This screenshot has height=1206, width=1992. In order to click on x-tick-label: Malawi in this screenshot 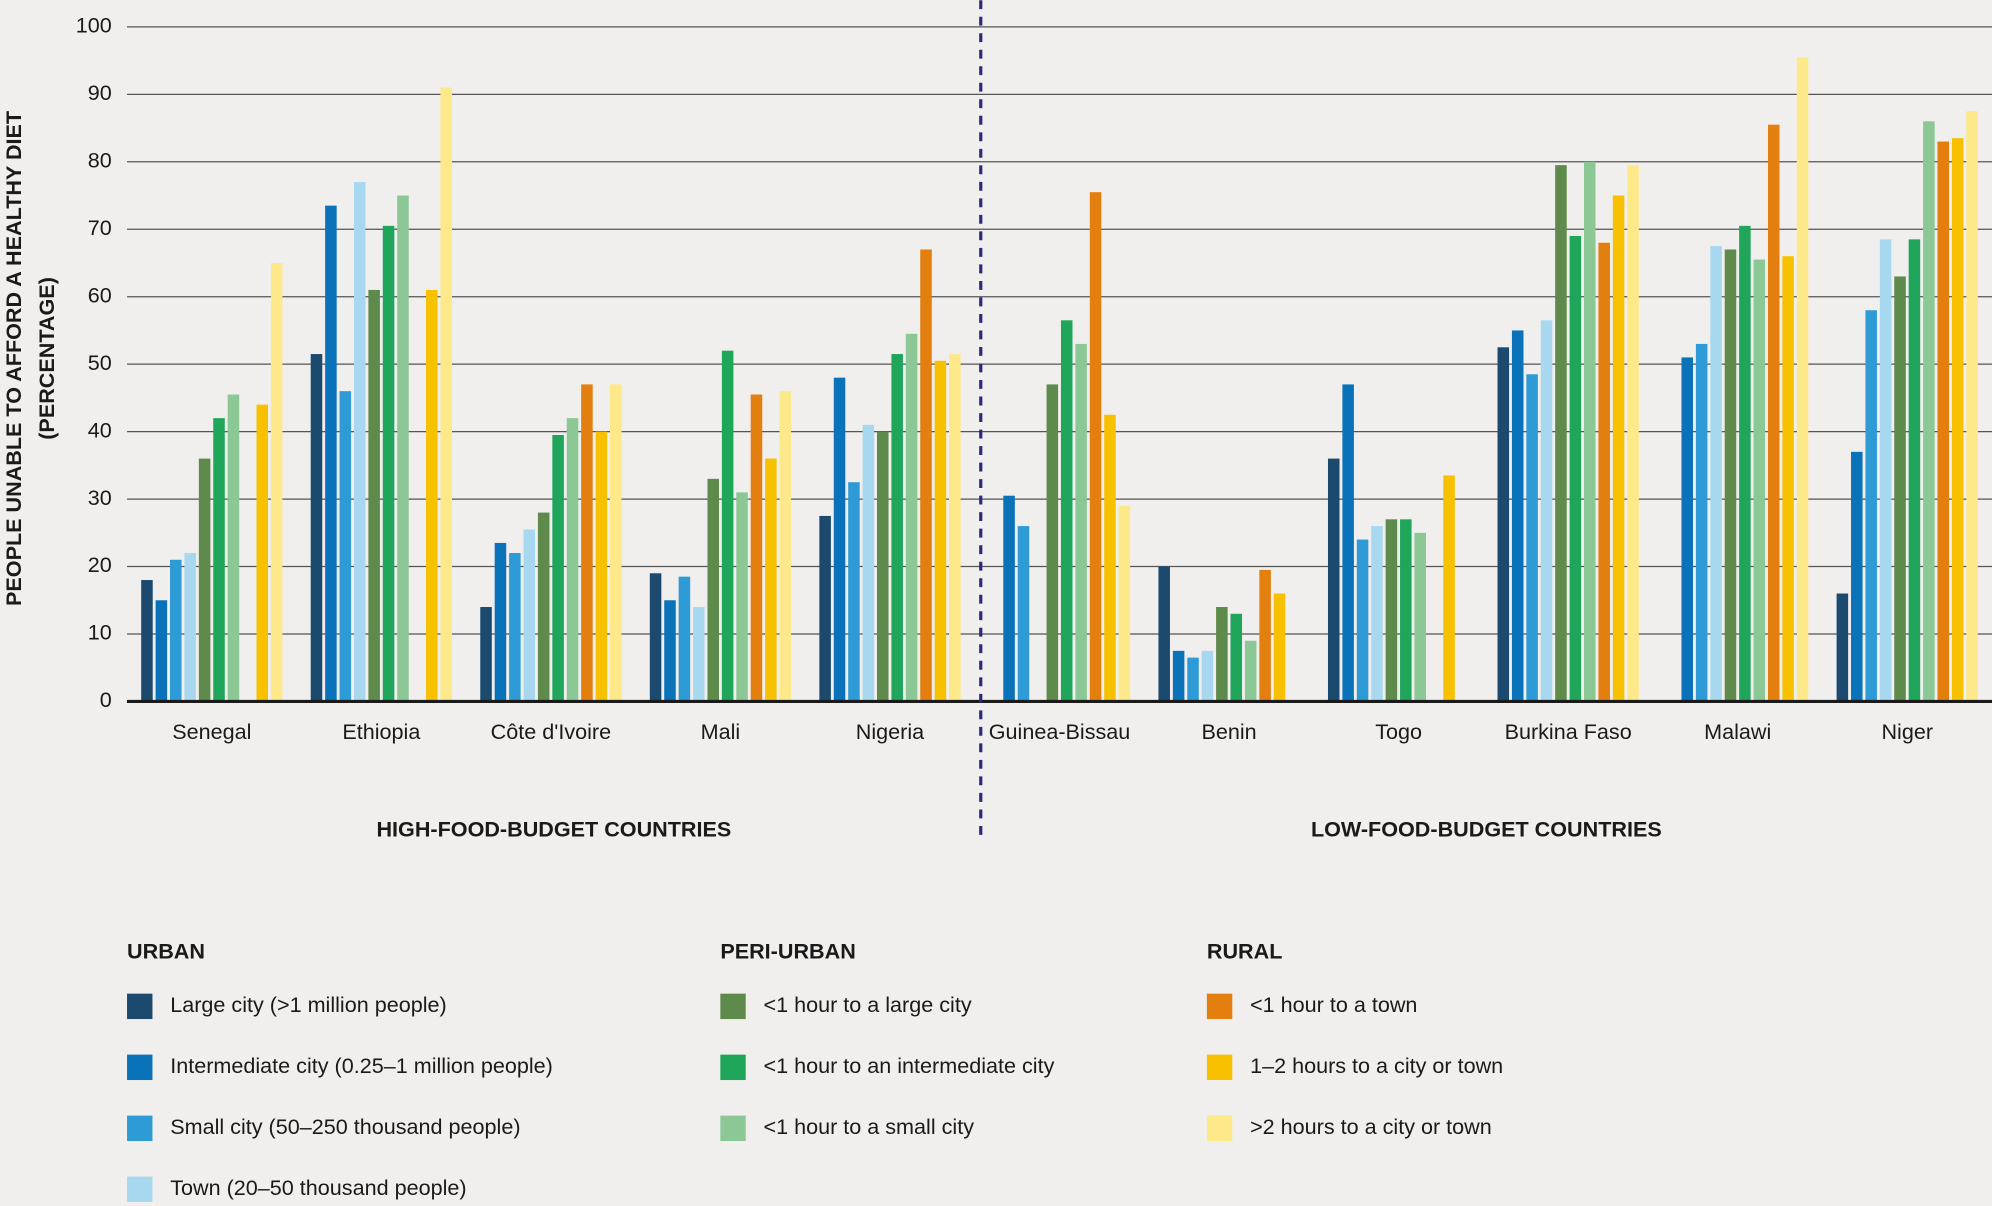, I will do `click(1737, 731)`.